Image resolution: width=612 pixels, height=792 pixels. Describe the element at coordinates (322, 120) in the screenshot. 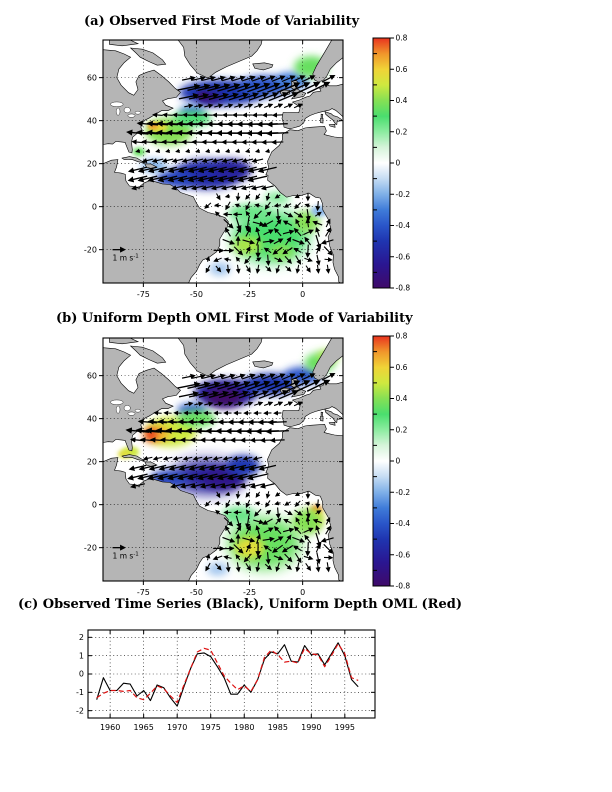

I see `landmass-sardinia` at that location.